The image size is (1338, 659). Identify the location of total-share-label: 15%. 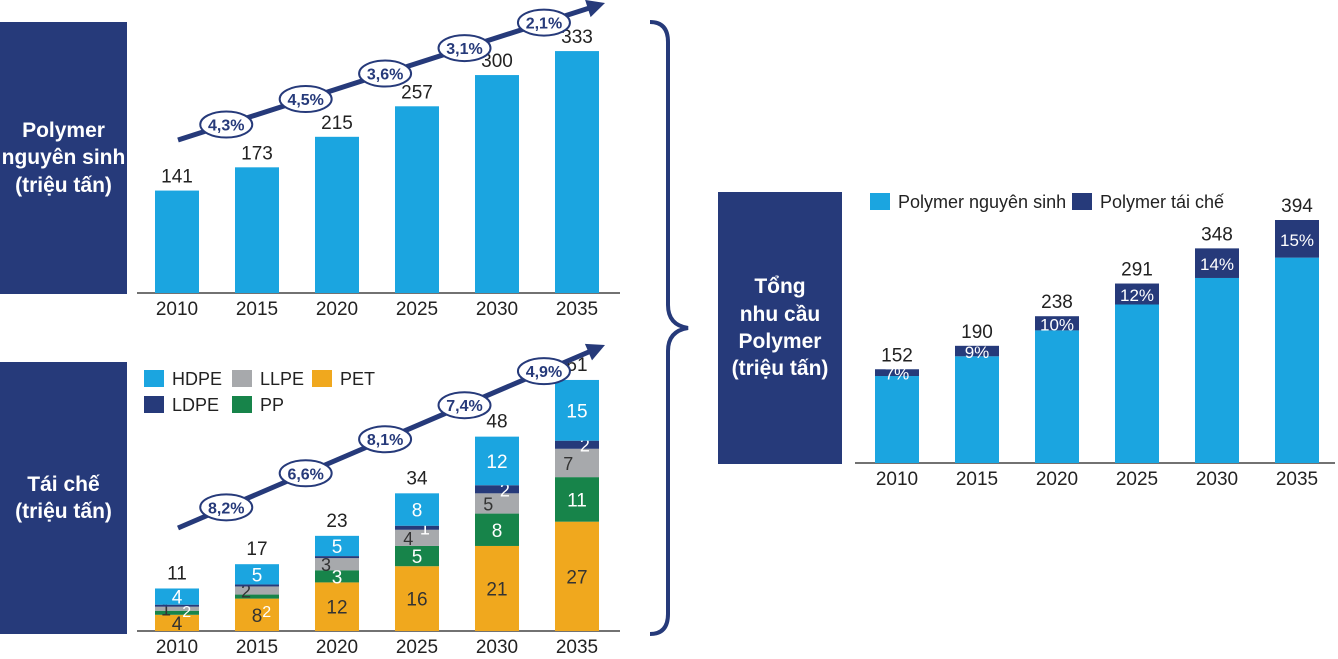
(1297, 240).